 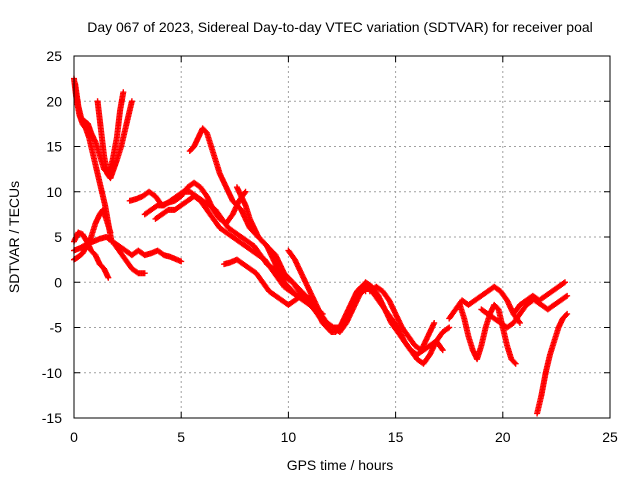 I want to click on x-tick-label: 5, so click(x=181, y=437).